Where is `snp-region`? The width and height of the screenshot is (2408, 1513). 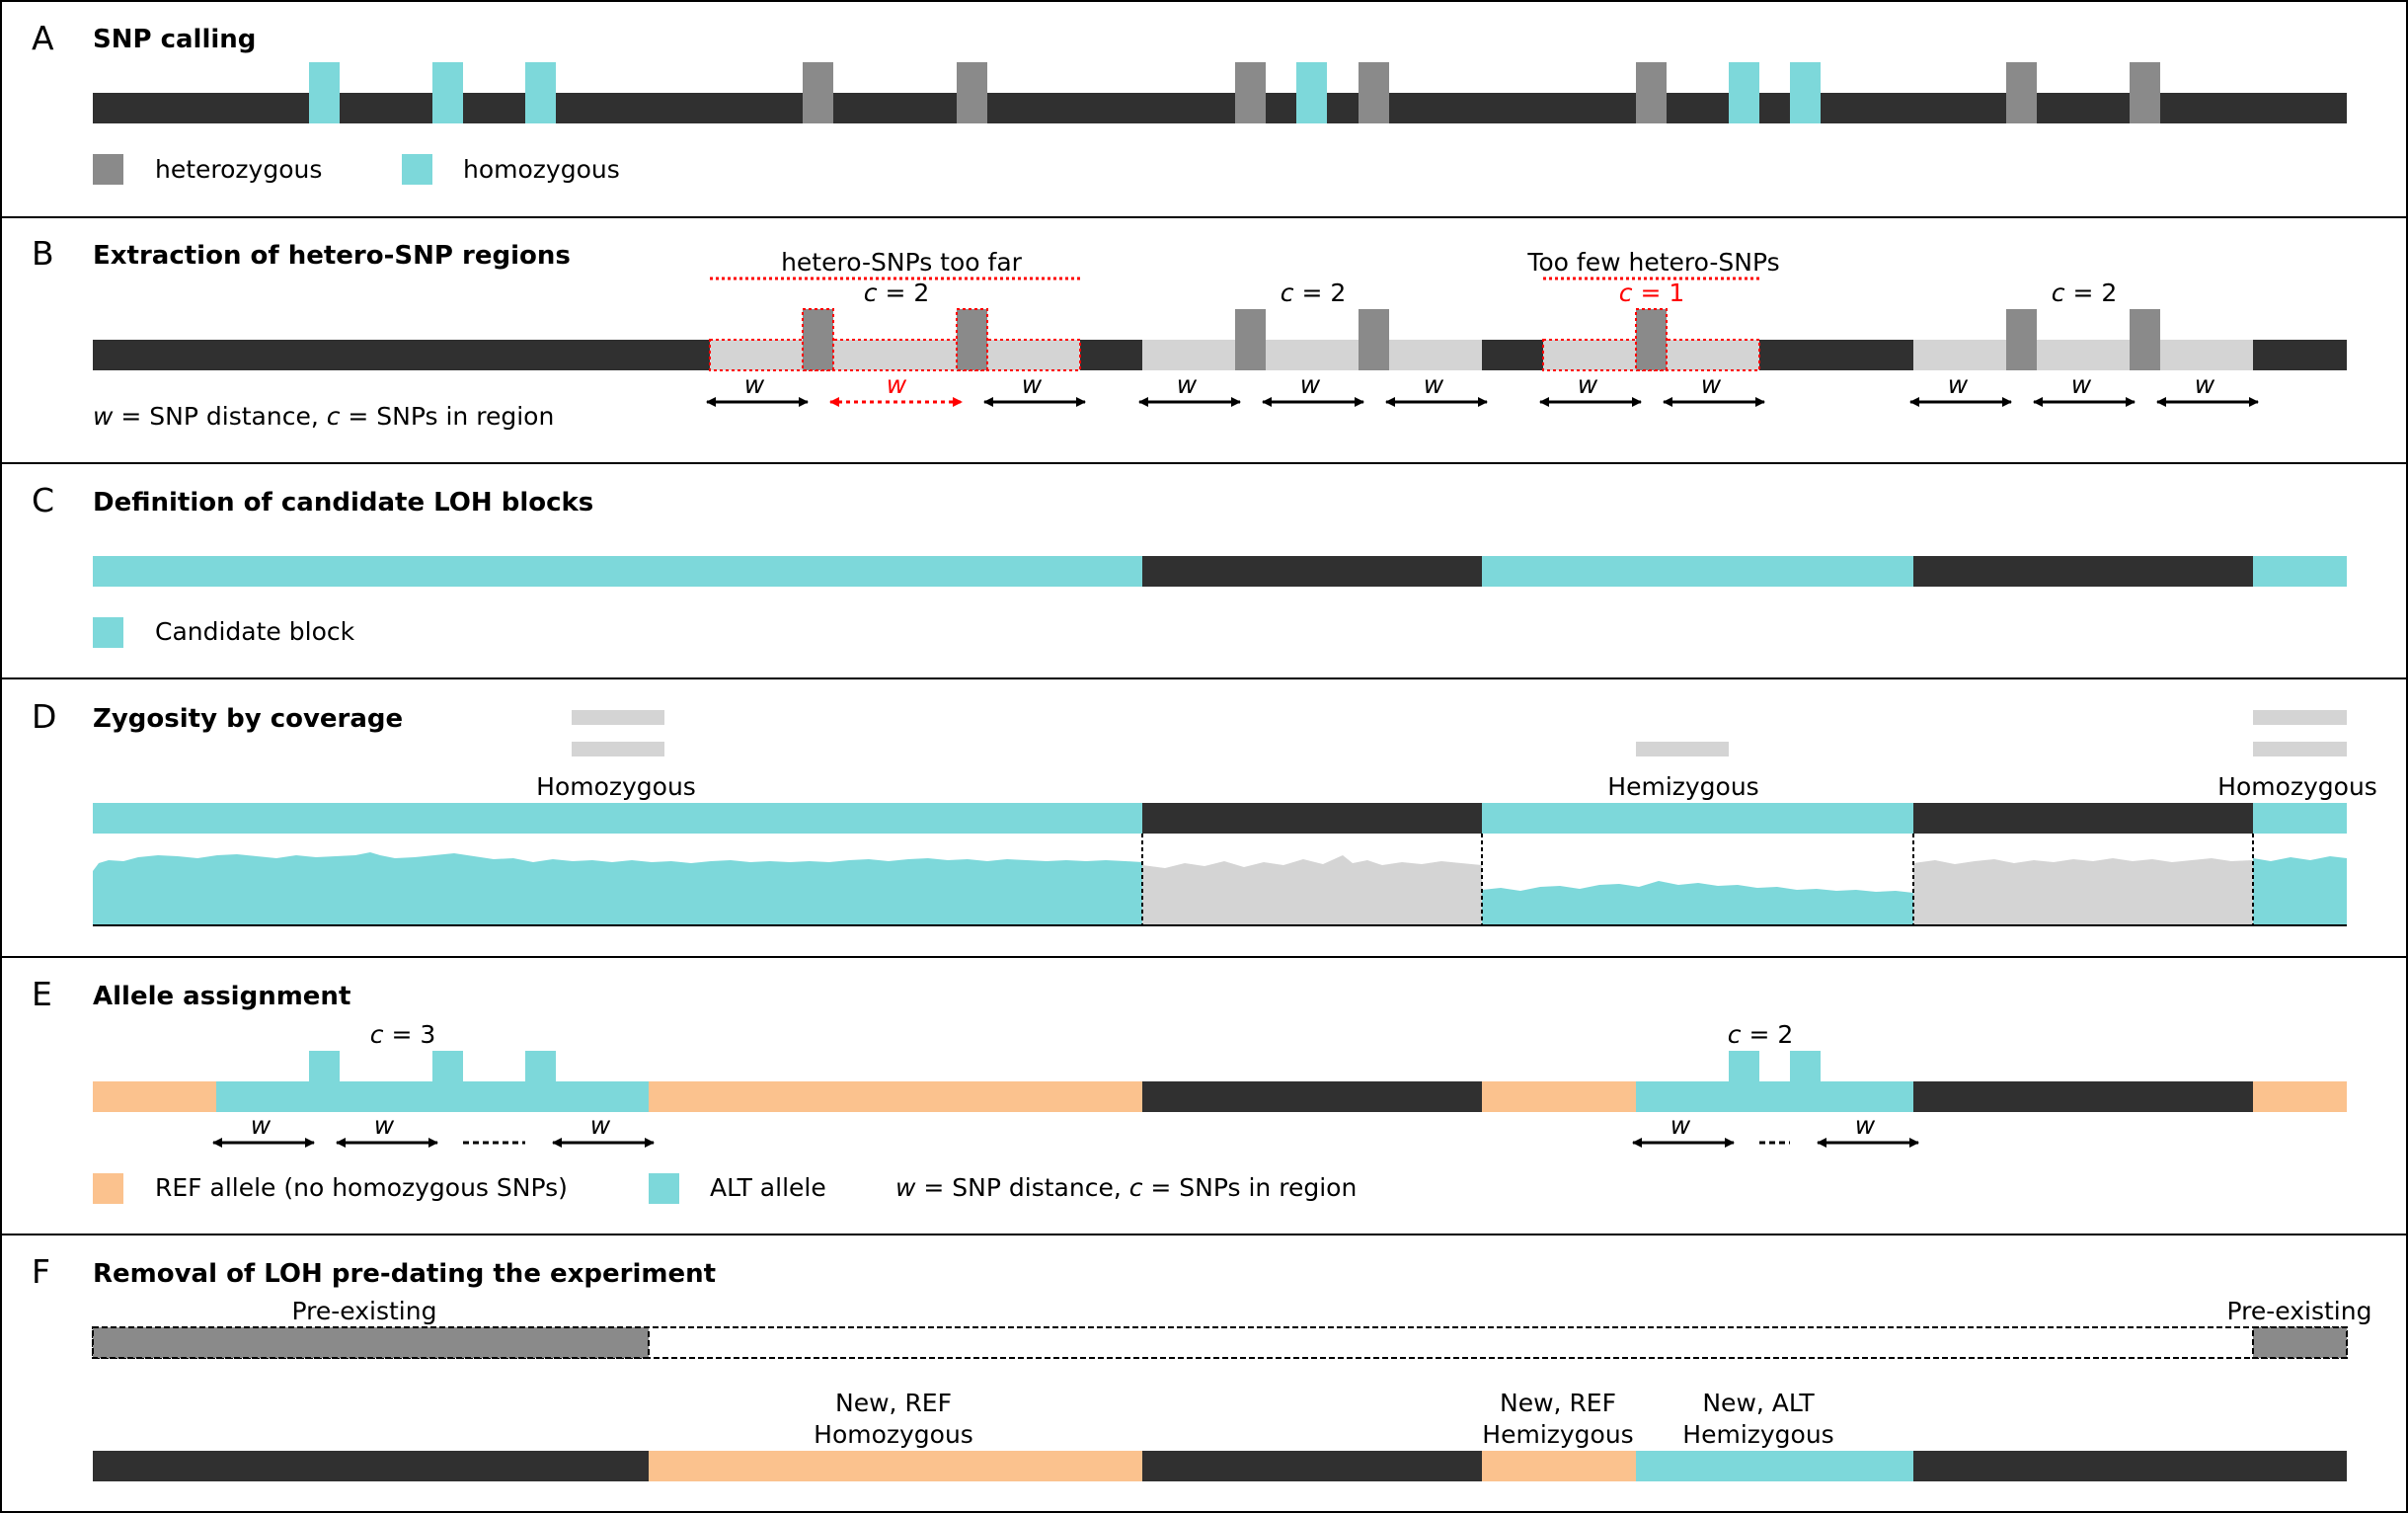 snp-region is located at coordinates (1312, 355).